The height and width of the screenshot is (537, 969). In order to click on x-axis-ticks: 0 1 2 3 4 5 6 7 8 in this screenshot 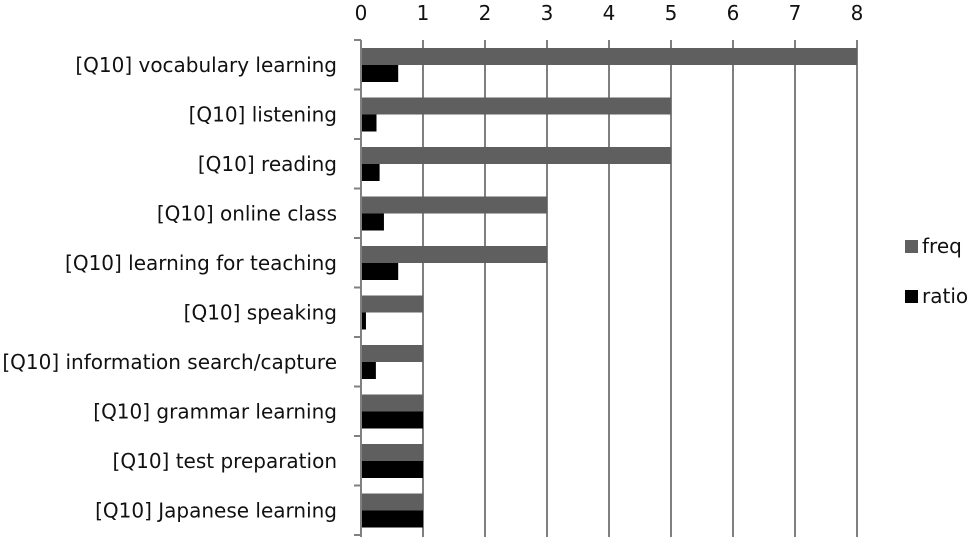, I will do `click(609, 13)`.